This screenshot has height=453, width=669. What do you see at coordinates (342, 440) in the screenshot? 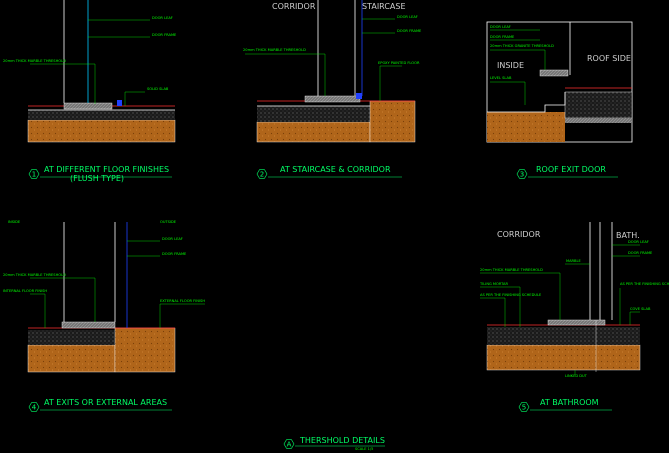
I see `footer-title: THERSHOLD DETAILS` at bounding box center [342, 440].